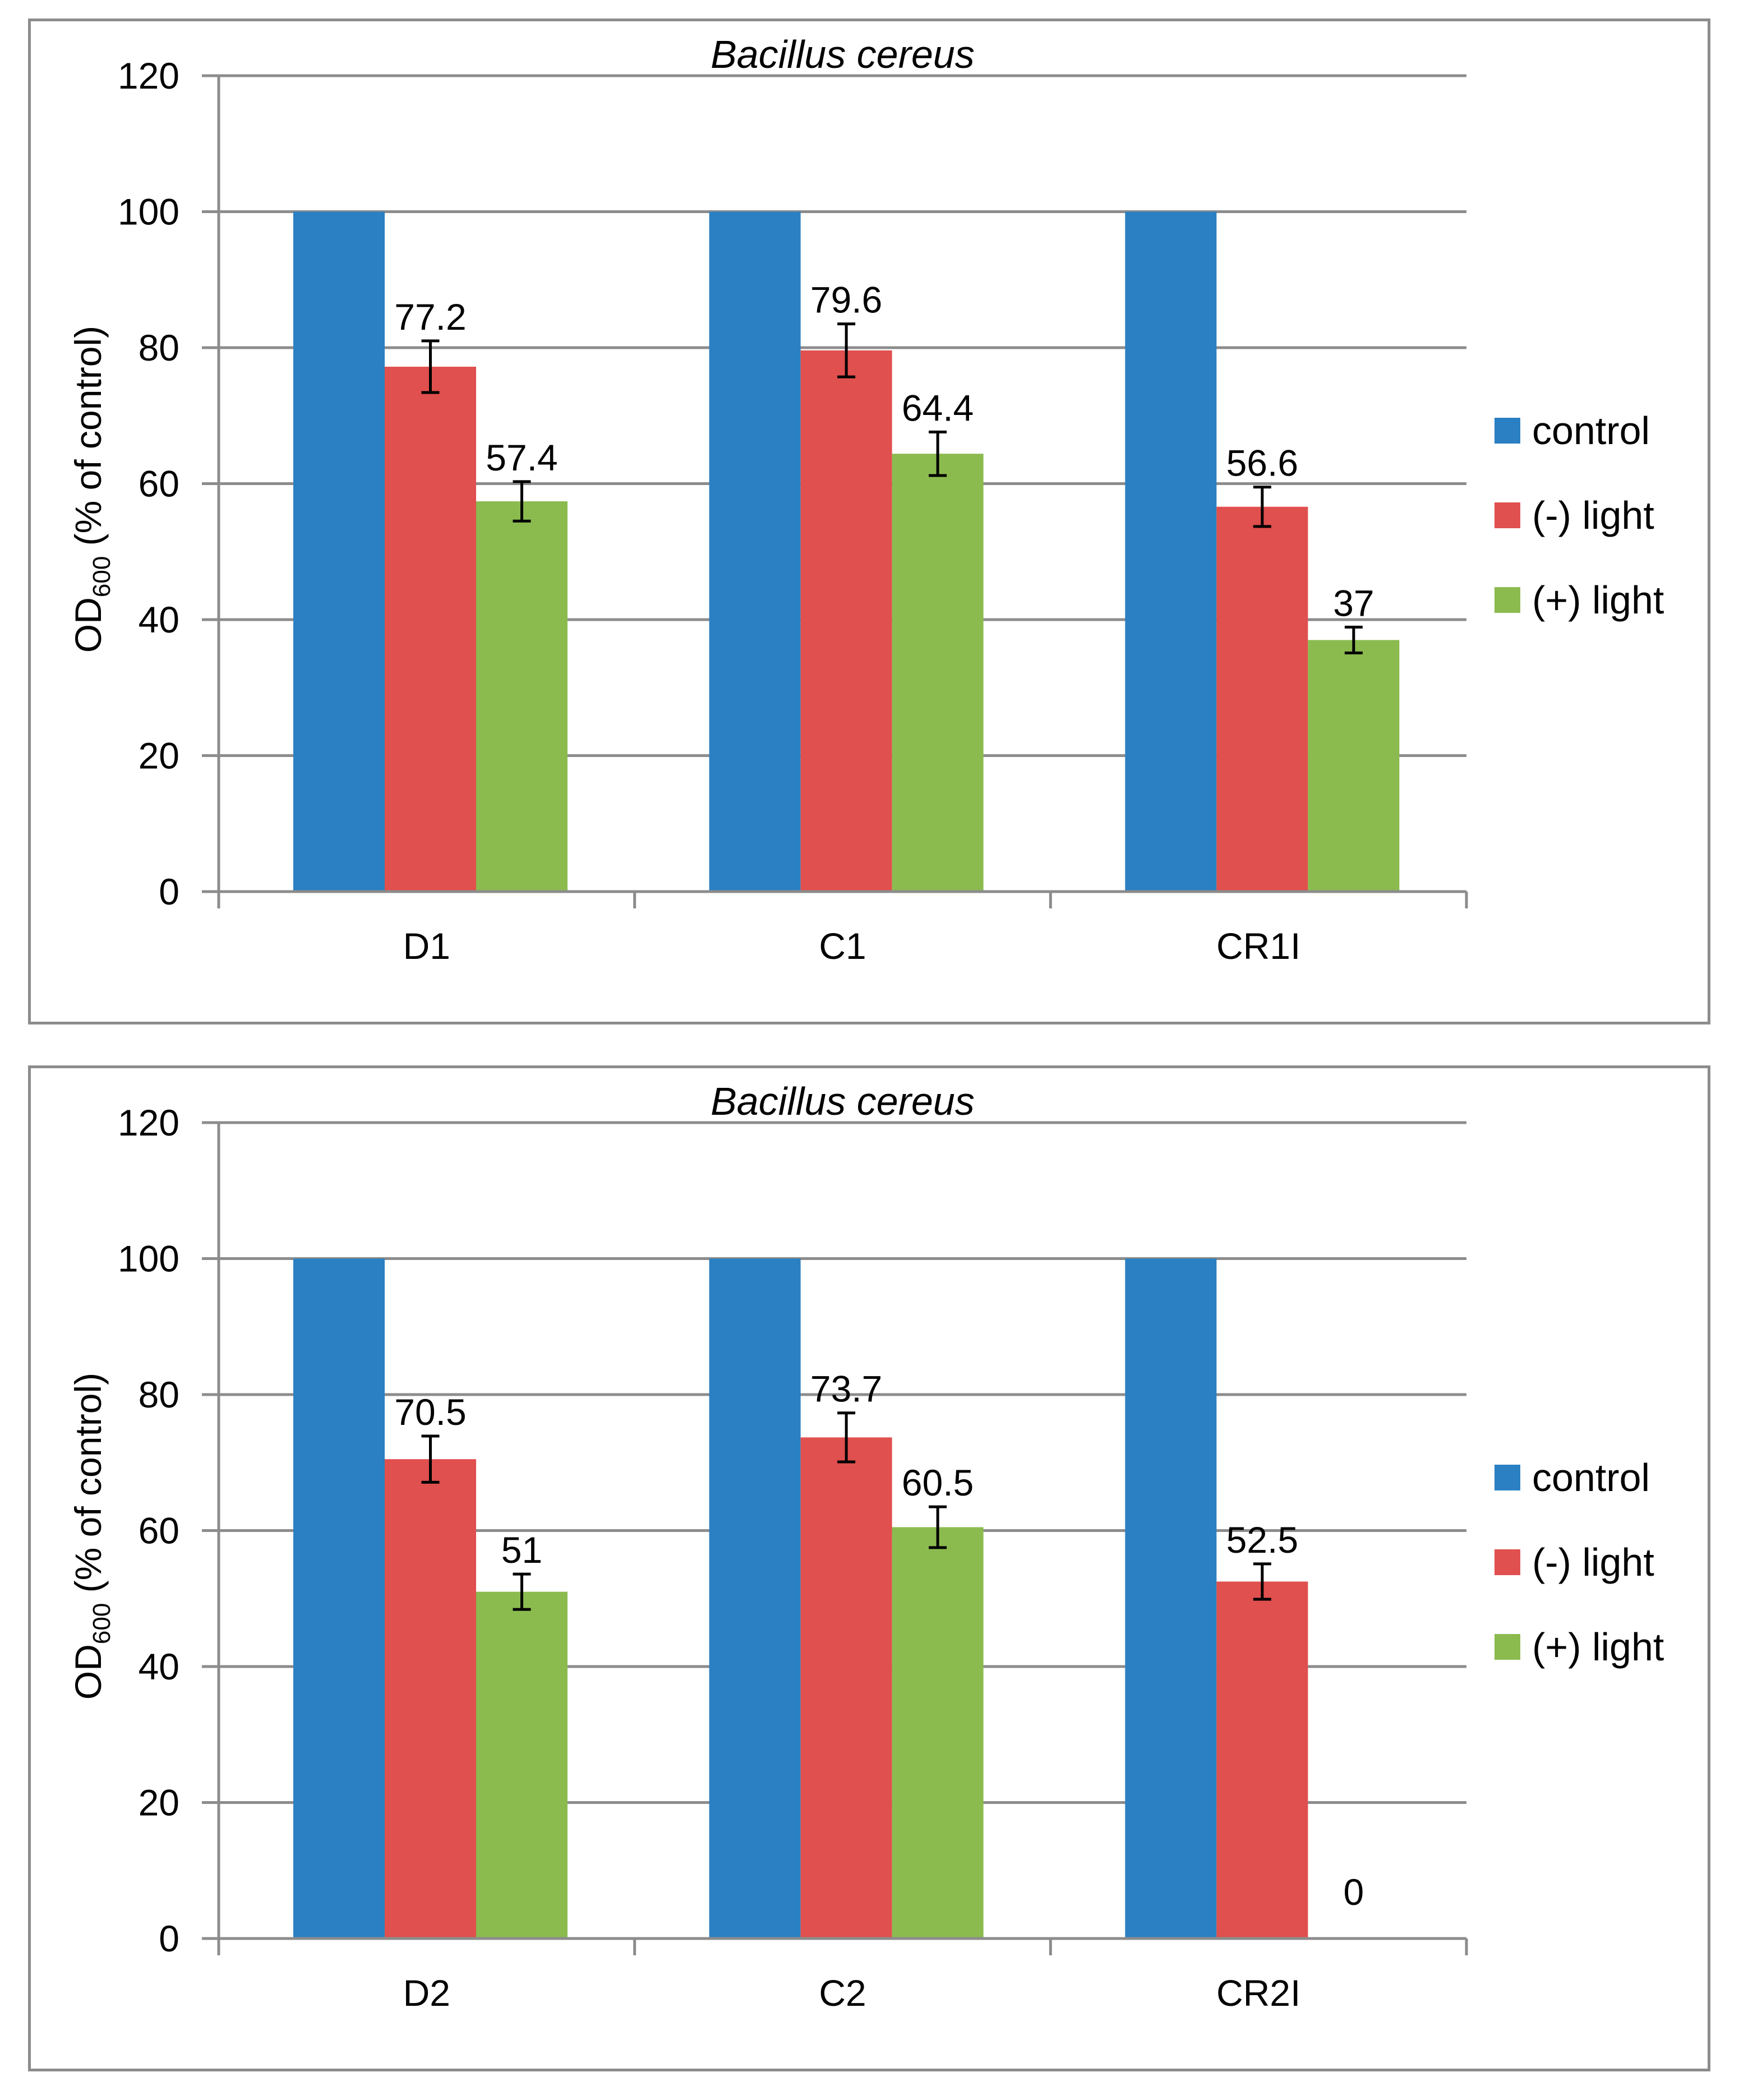 The image size is (1739, 2100). What do you see at coordinates (755, 551) in the screenshot?
I see `bar-control-c1` at bounding box center [755, 551].